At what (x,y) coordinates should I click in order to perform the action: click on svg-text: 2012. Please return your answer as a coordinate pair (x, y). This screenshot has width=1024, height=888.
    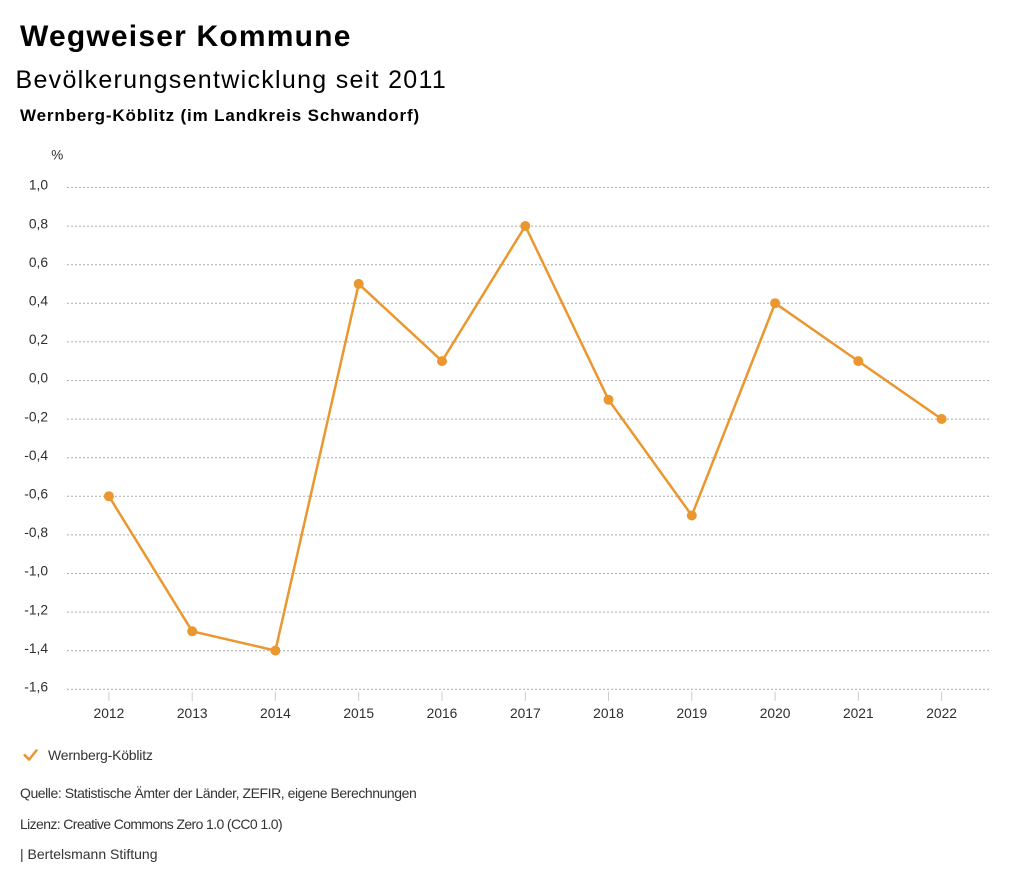
    Looking at the image, I should click on (109, 713).